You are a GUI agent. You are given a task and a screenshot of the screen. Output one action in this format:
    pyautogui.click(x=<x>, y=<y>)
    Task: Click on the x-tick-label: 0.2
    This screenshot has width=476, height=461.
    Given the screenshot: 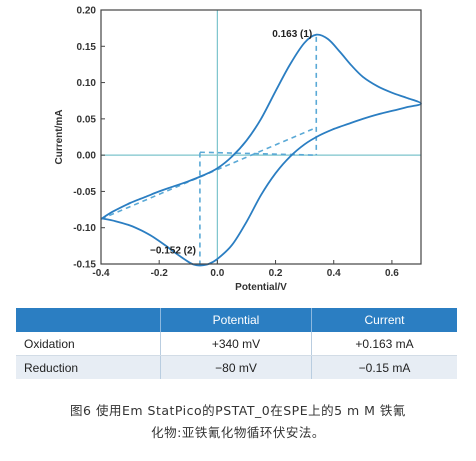 What is the action you would take?
    pyautogui.click(x=276, y=273)
    